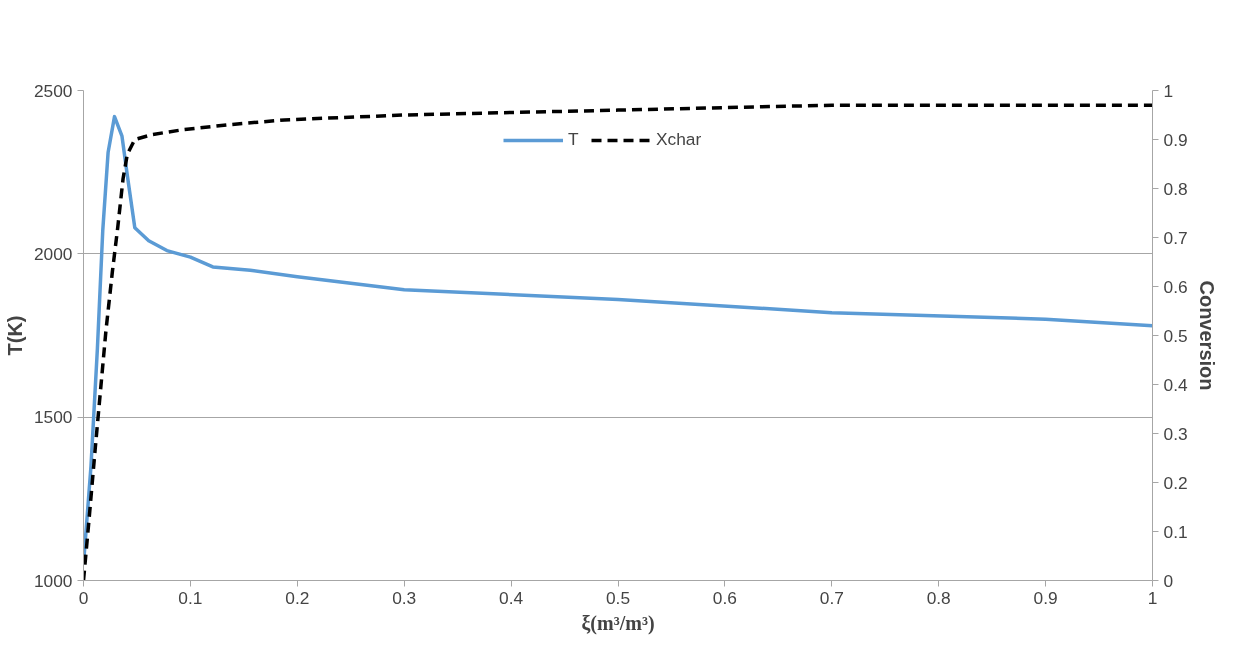  I want to click on y2-tick-label: 0, so click(1168, 580).